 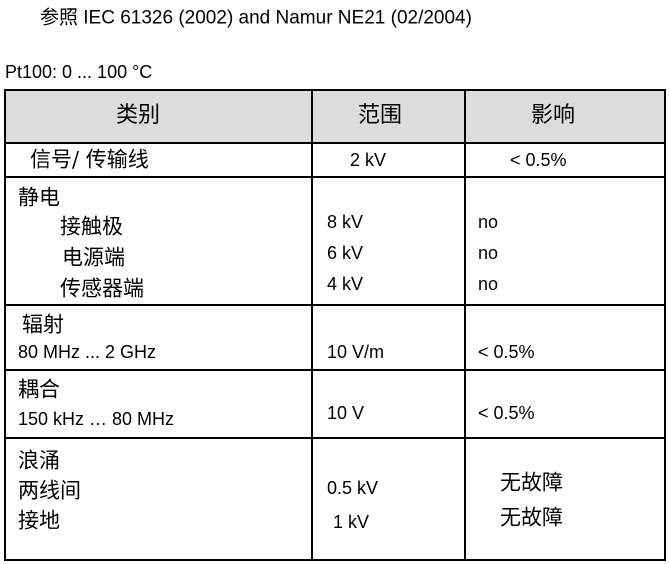 What do you see at coordinates (351, 522) in the screenshot?
I see `cell-text: 1 kV` at bounding box center [351, 522].